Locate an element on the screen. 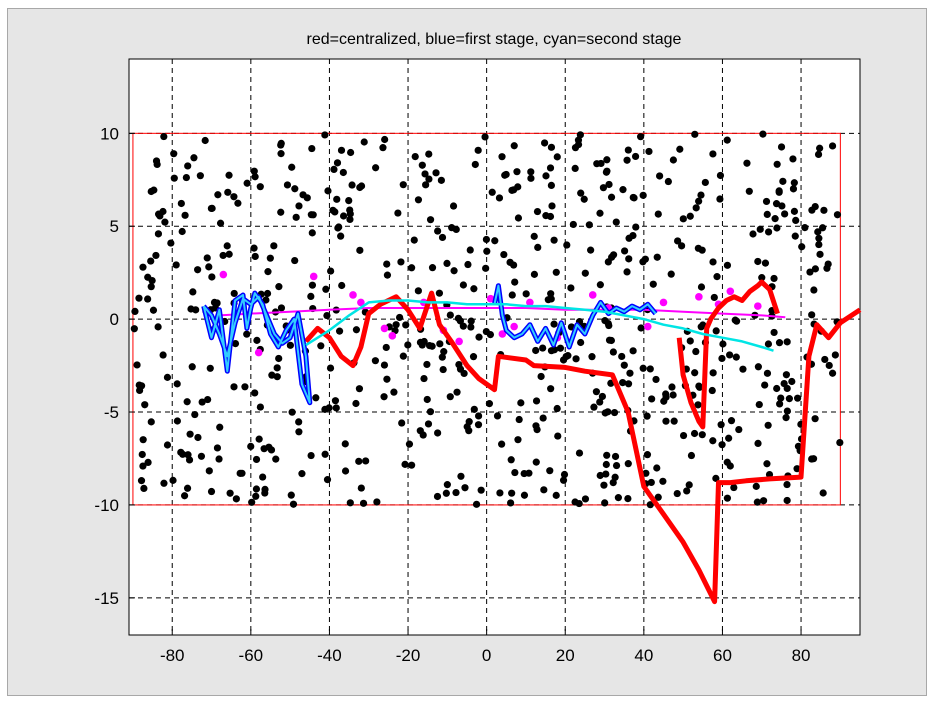 The height and width of the screenshot is (705, 935). x-tick-label: -60 is located at coordinates (251, 655).